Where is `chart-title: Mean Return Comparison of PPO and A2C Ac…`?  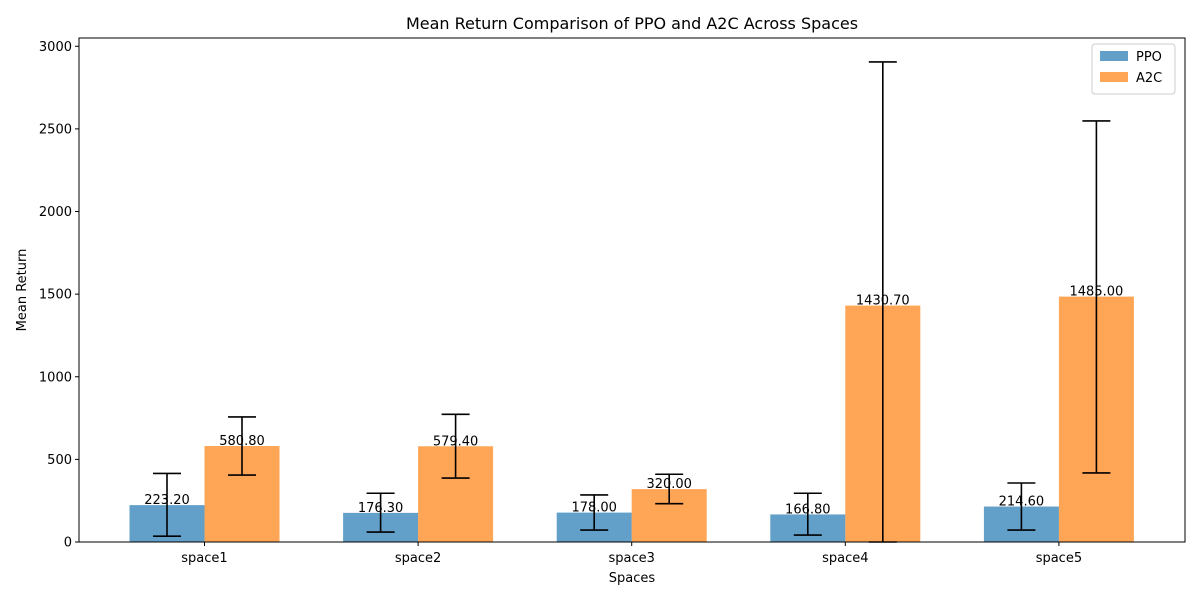 chart-title: Mean Return Comparison of PPO and A2C Ac… is located at coordinates (632, 23).